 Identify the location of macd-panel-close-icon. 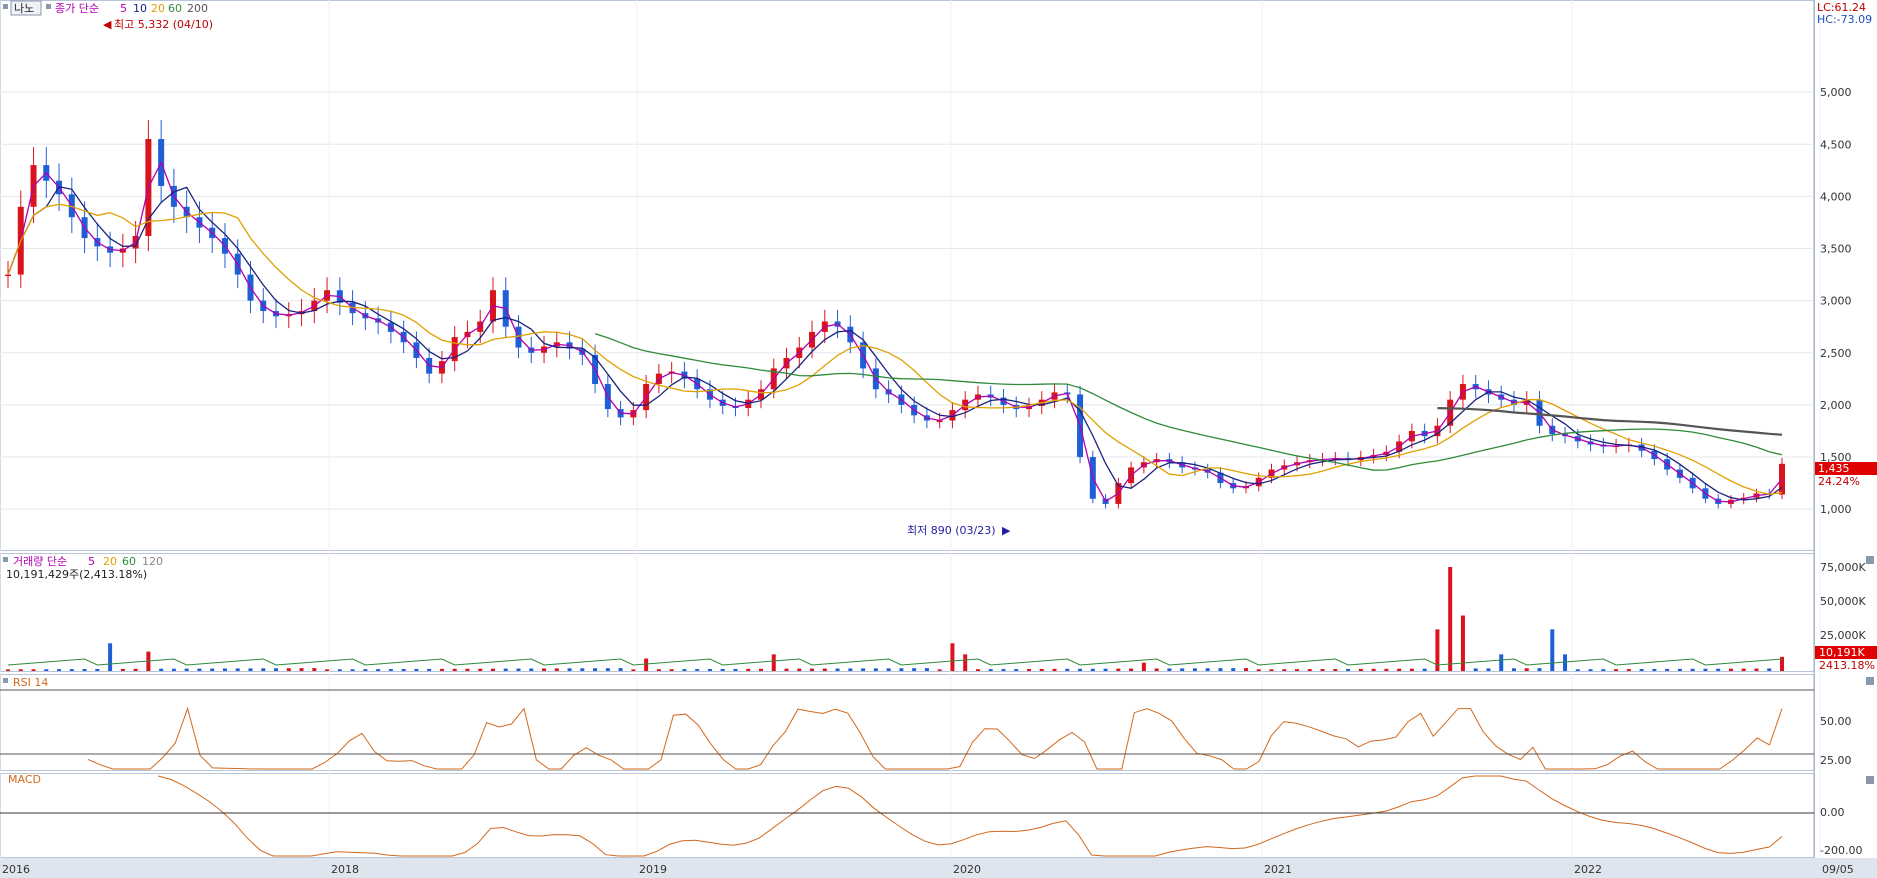
(1870, 780).